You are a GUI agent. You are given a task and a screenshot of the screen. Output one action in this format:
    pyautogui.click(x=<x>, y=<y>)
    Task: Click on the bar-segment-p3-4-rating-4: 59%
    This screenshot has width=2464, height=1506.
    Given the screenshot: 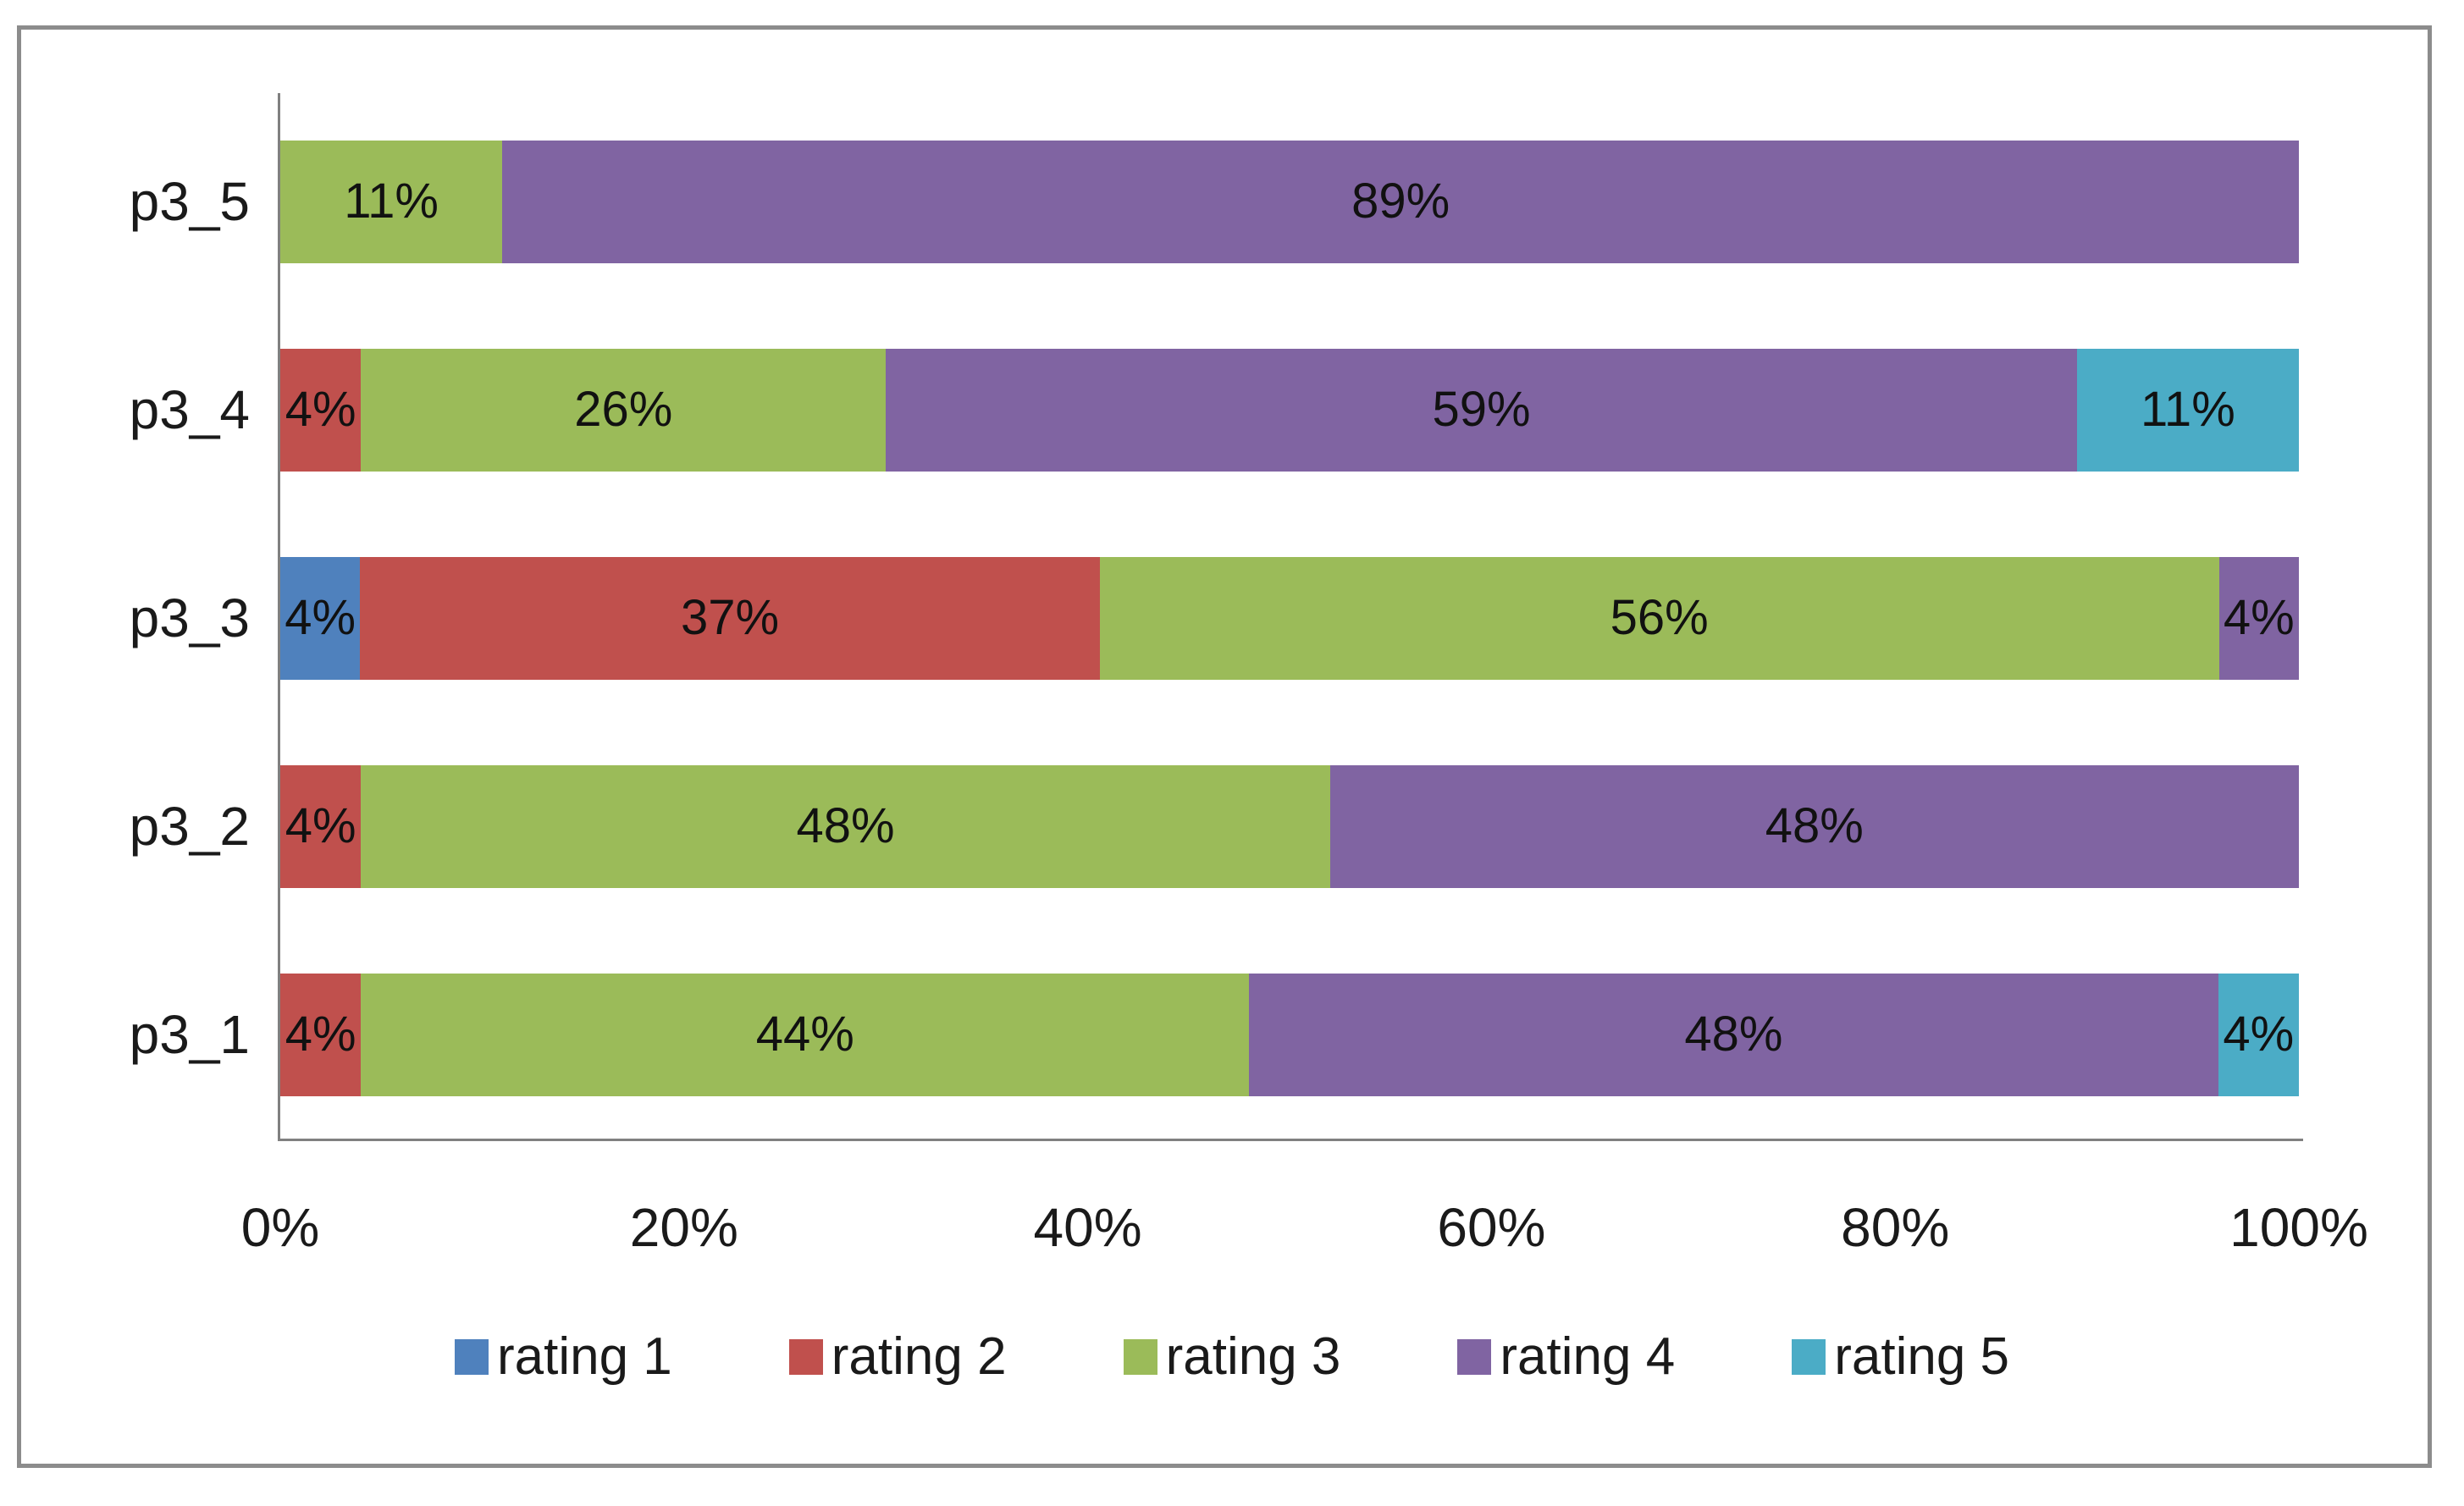 What is the action you would take?
    pyautogui.click(x=1481, y=410)
    